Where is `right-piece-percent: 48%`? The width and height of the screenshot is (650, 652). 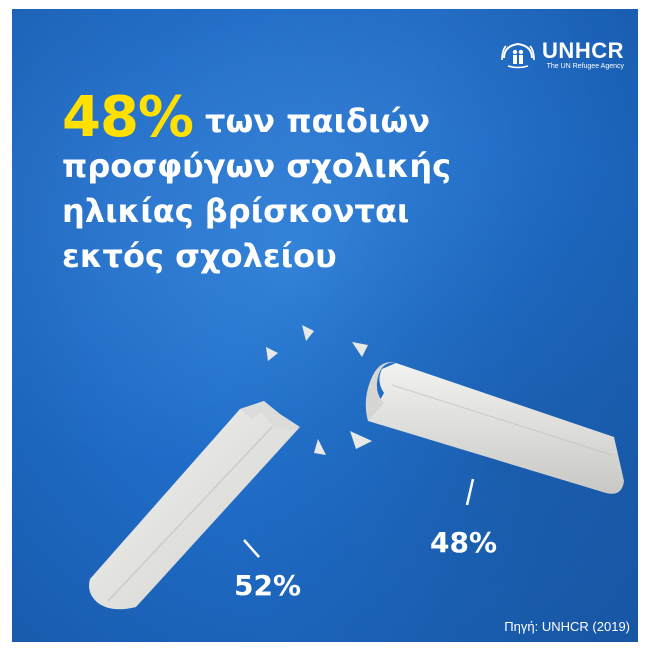 right-piece-percent: 48% is located at coordinates (464, 542).